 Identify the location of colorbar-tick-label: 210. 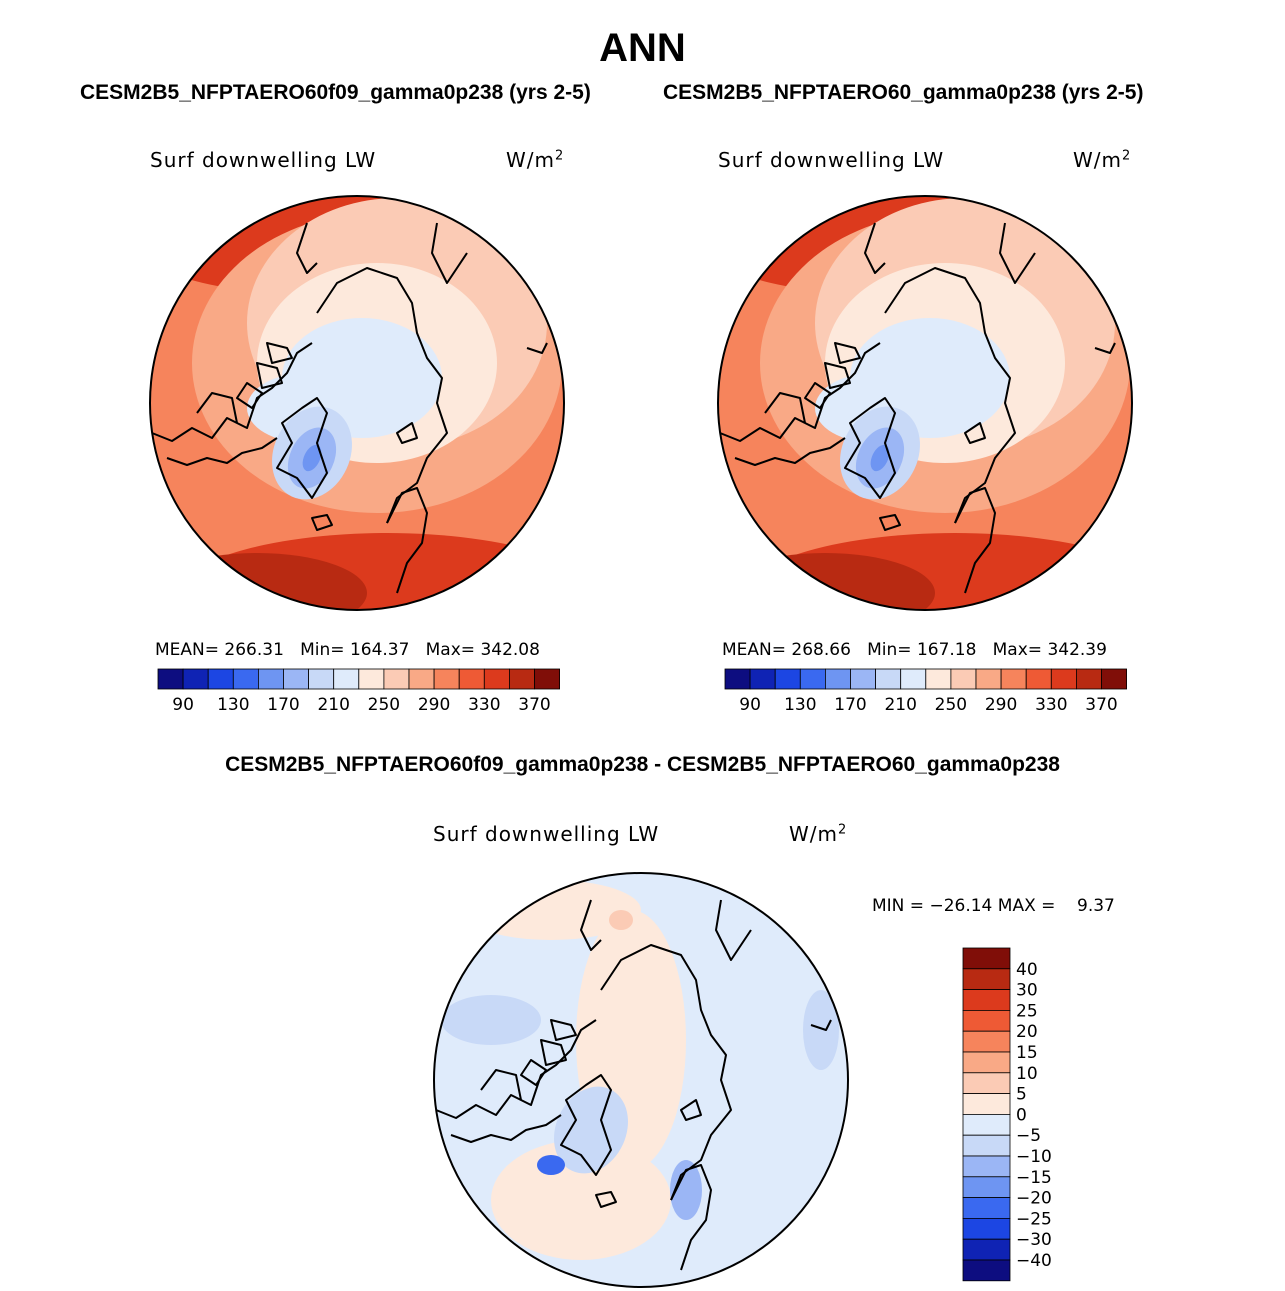
(333, 705).